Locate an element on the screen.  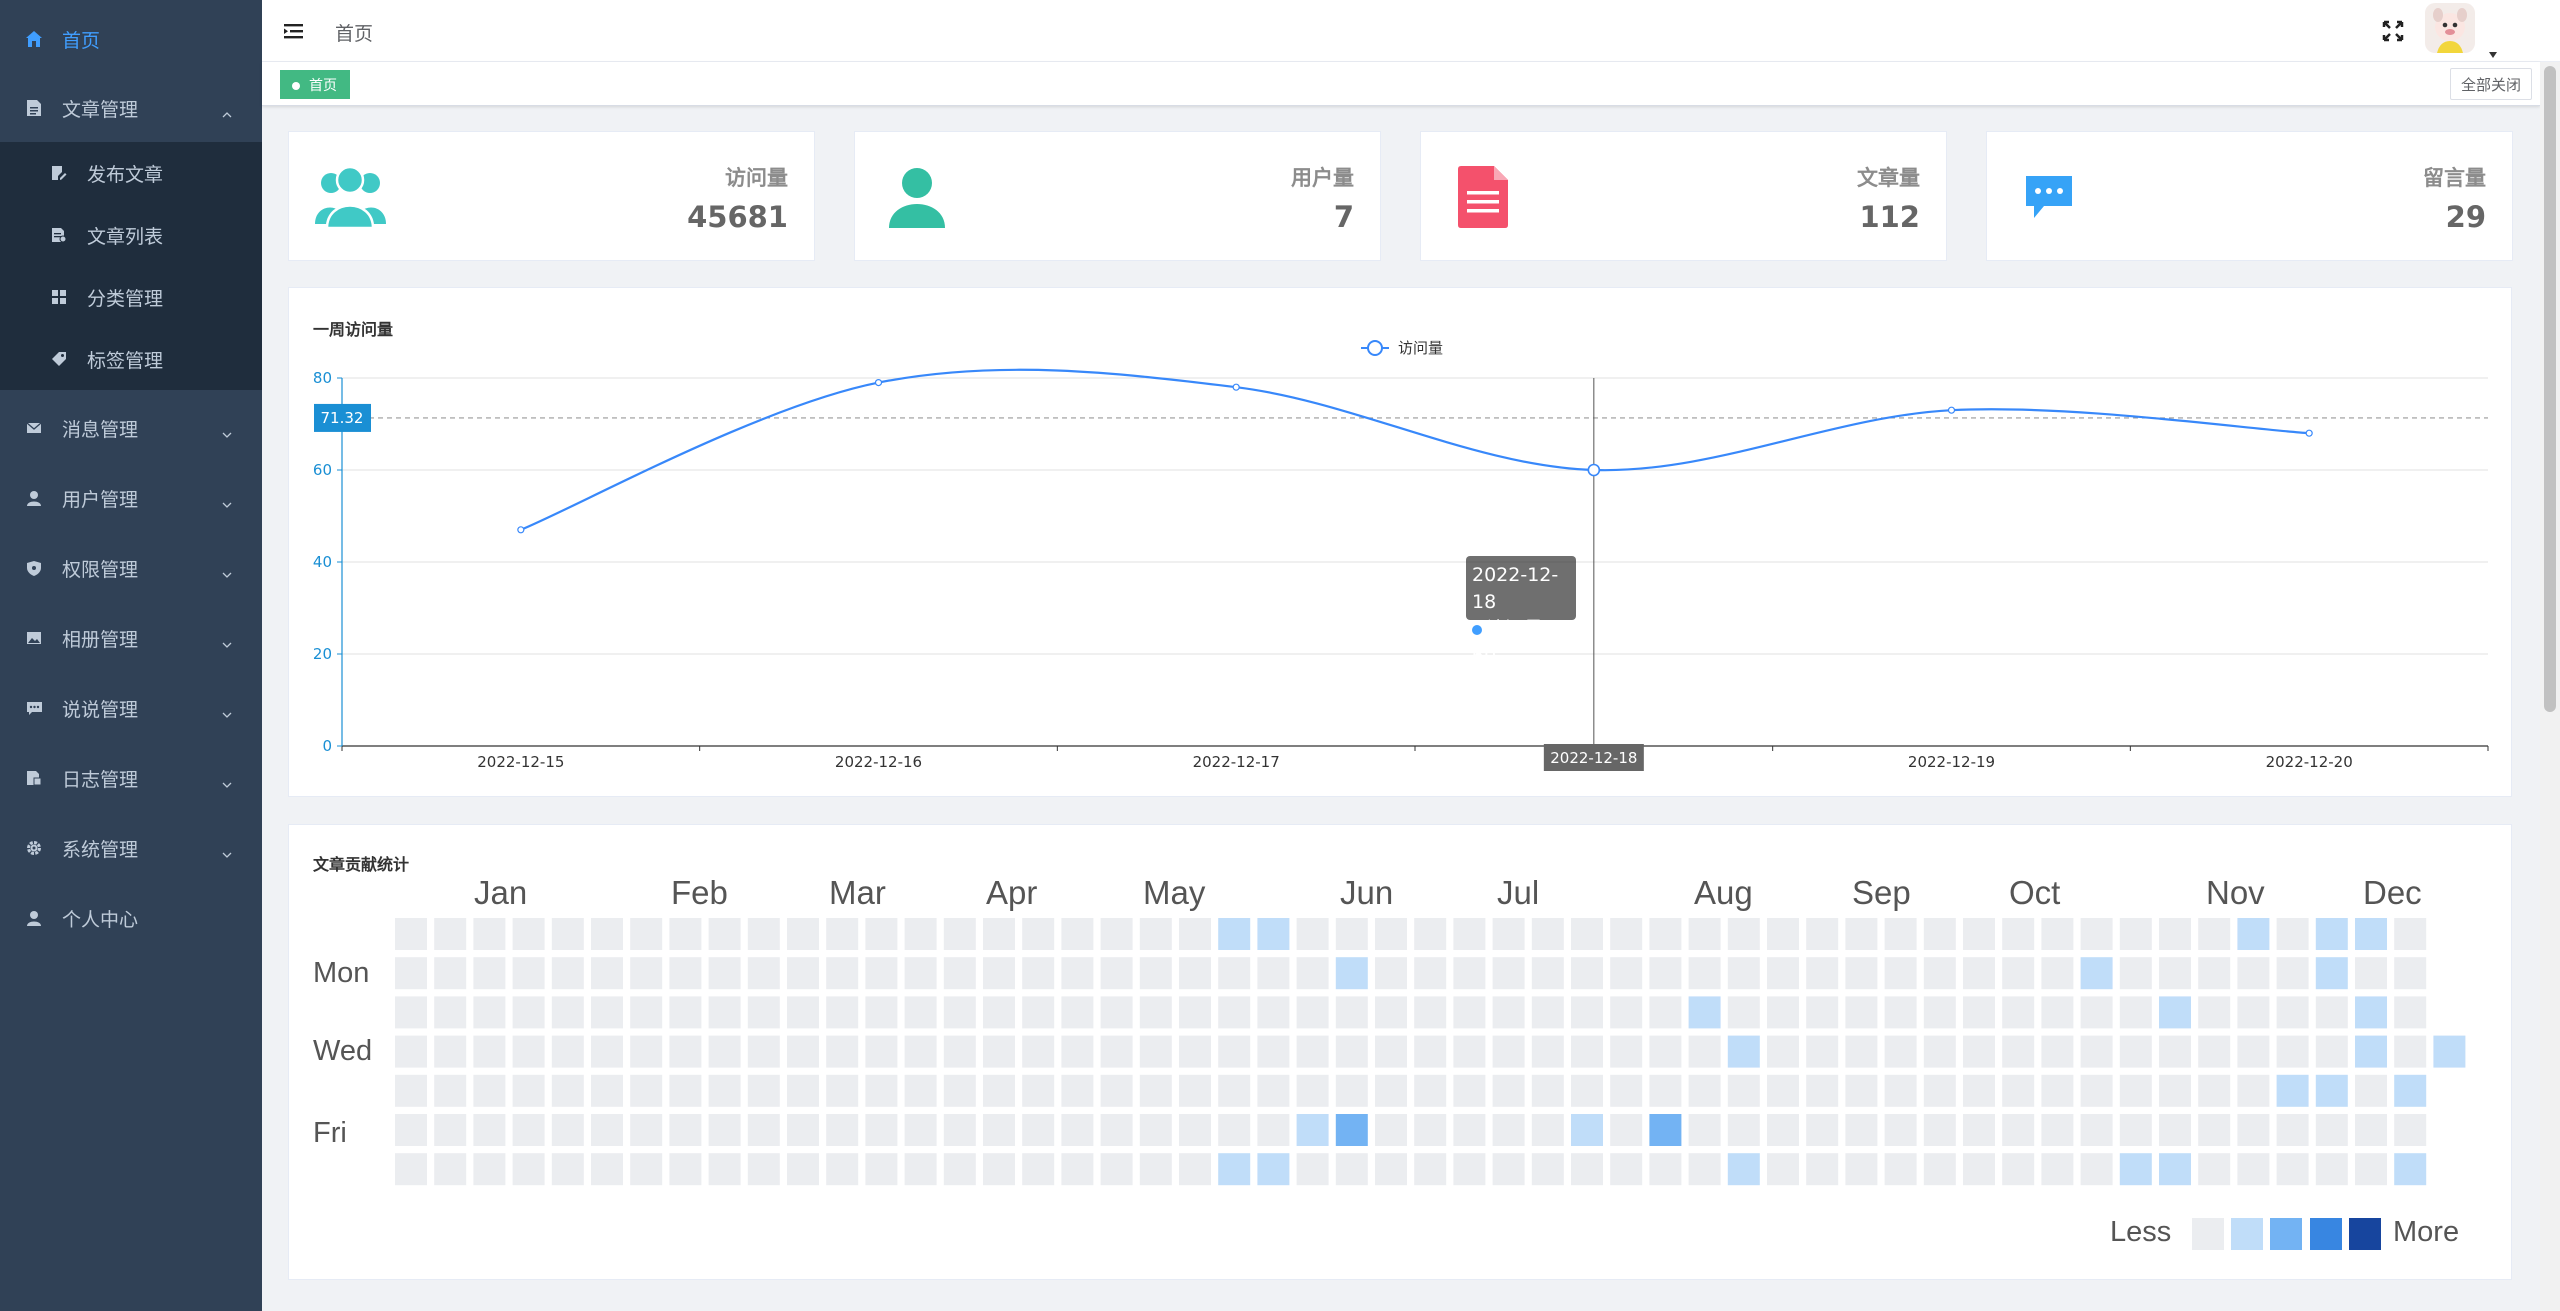
data-point is located at coordinates (878, 383).